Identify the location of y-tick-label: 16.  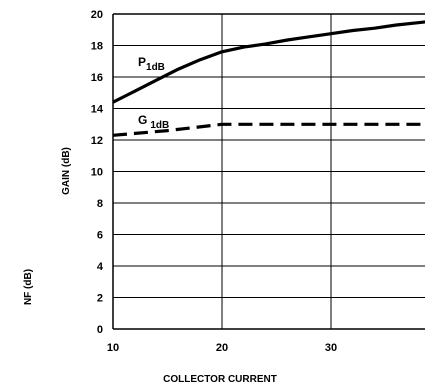
(97, 78).